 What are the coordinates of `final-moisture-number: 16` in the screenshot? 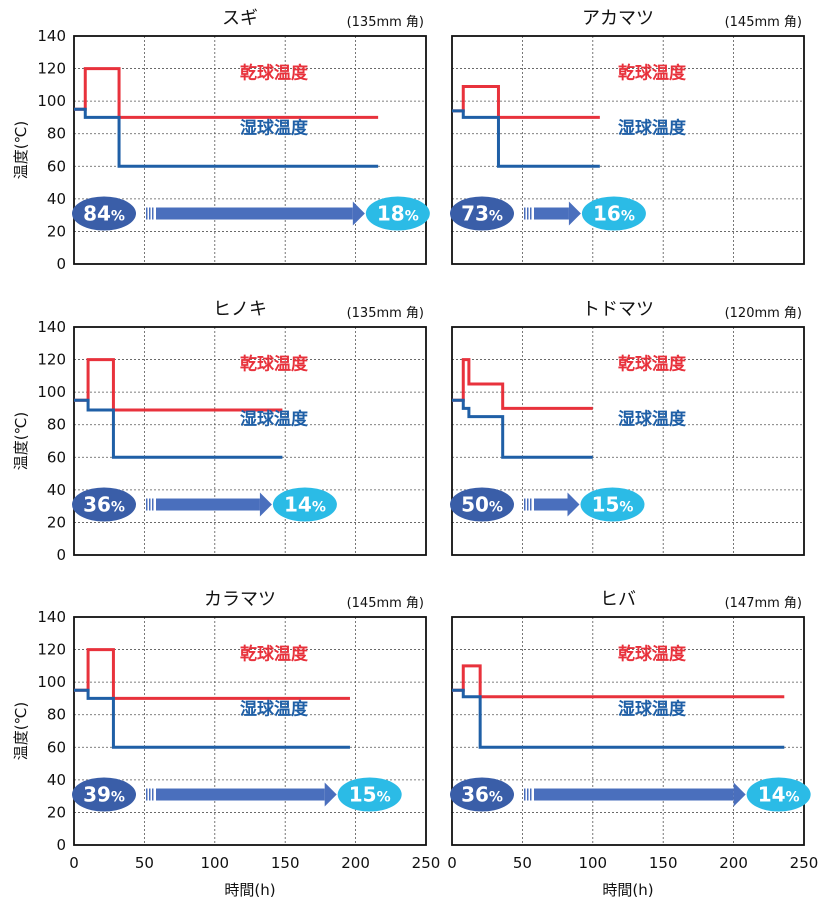 It's located at (607, 214).